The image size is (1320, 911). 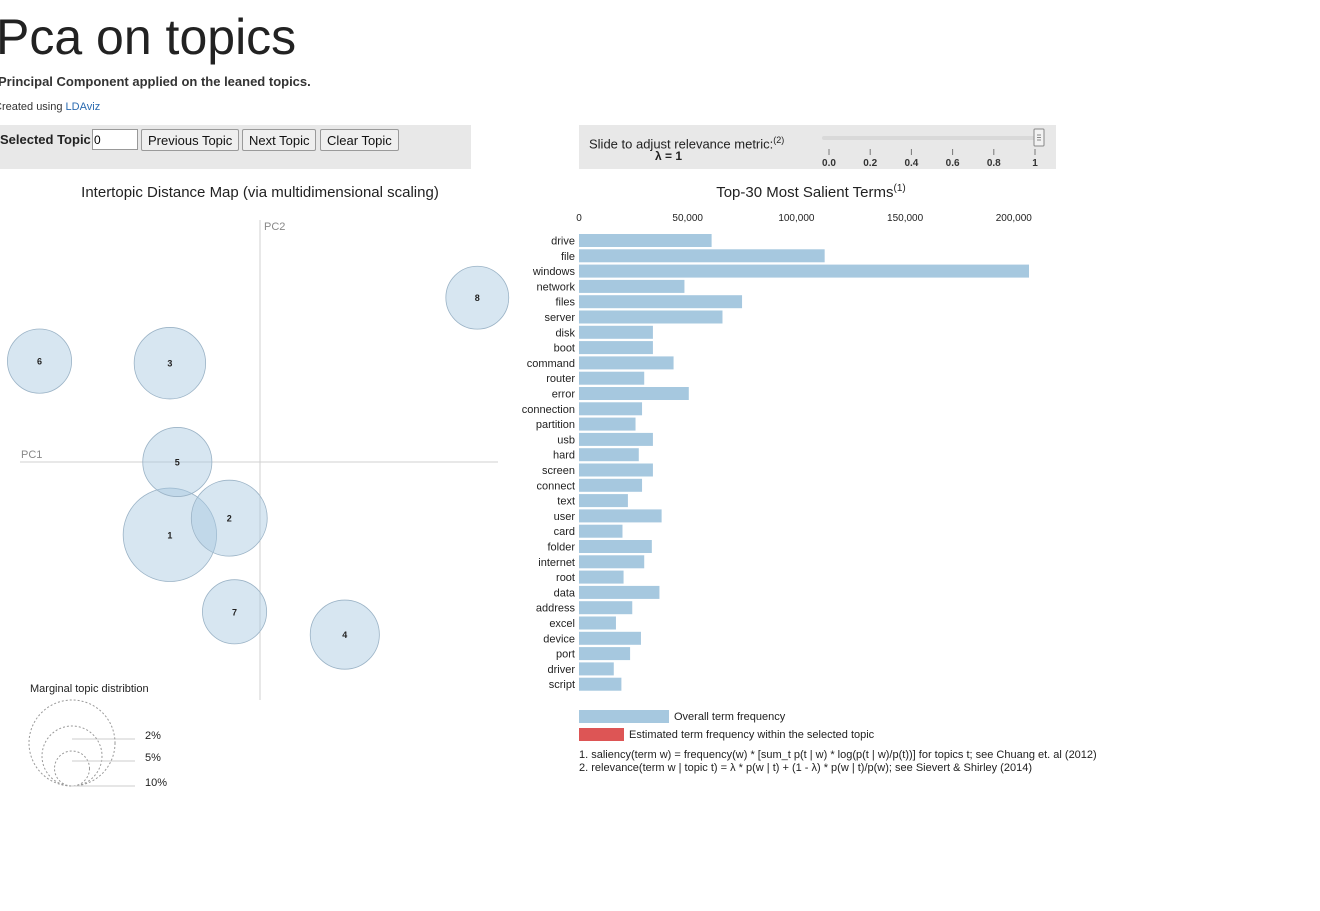 What do you see at coordinates (565, 303) in the screenshot?
I see `term-label-files: files` at bounding box center [565, 303].